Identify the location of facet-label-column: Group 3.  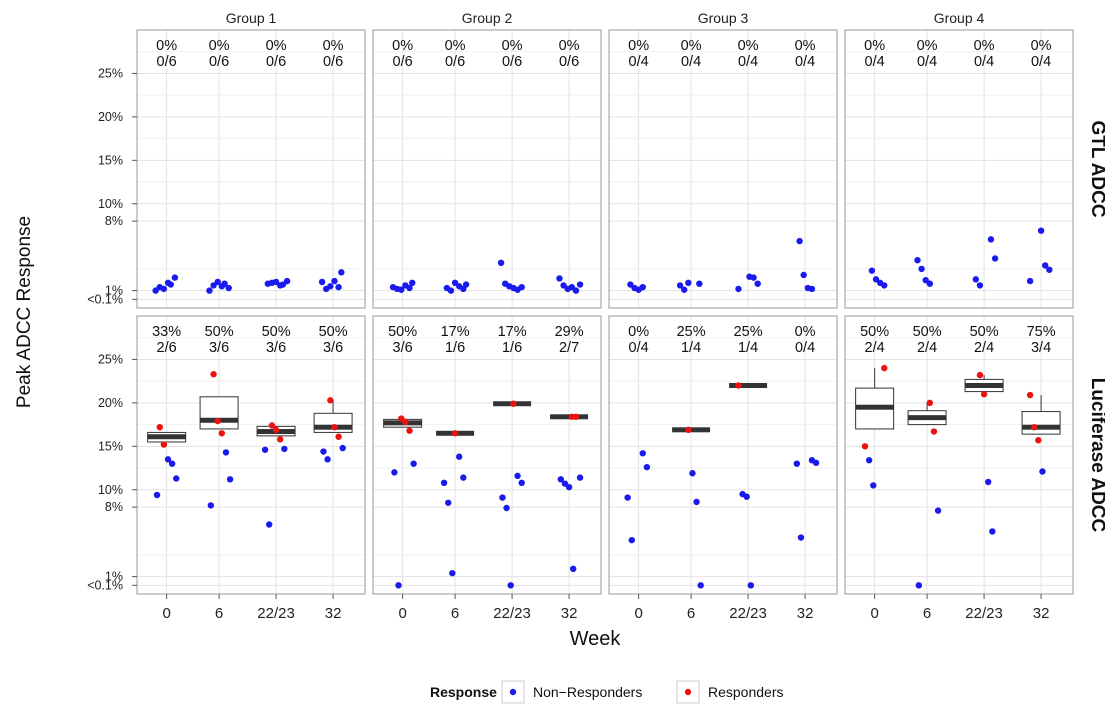
(723, 18).